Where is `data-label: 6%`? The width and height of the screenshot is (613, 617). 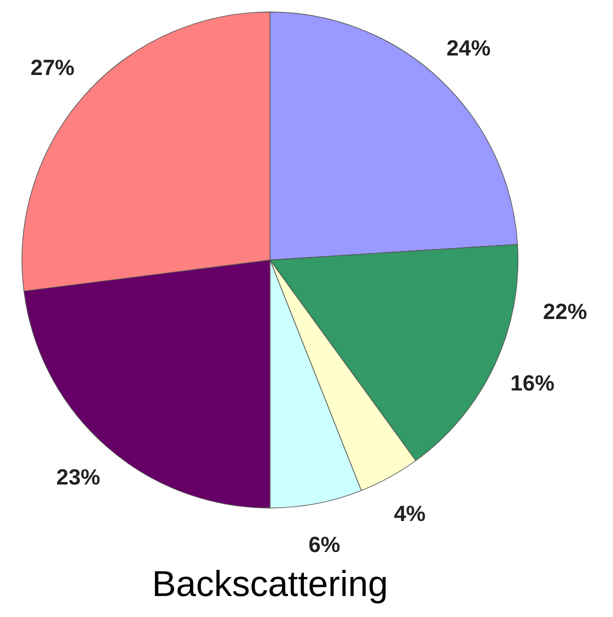 data-label: 6% is located at coordinates (324, 544).